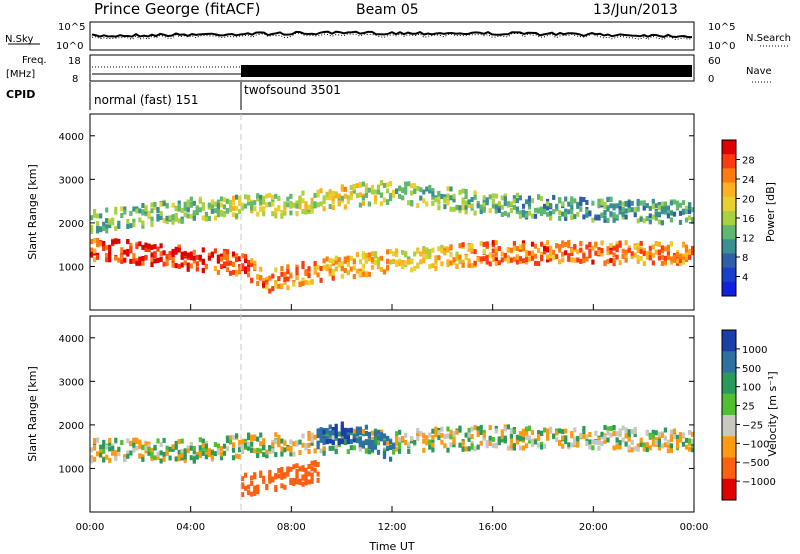  I want to click on power-cbar-label: Power [dB], so click(770, 212).